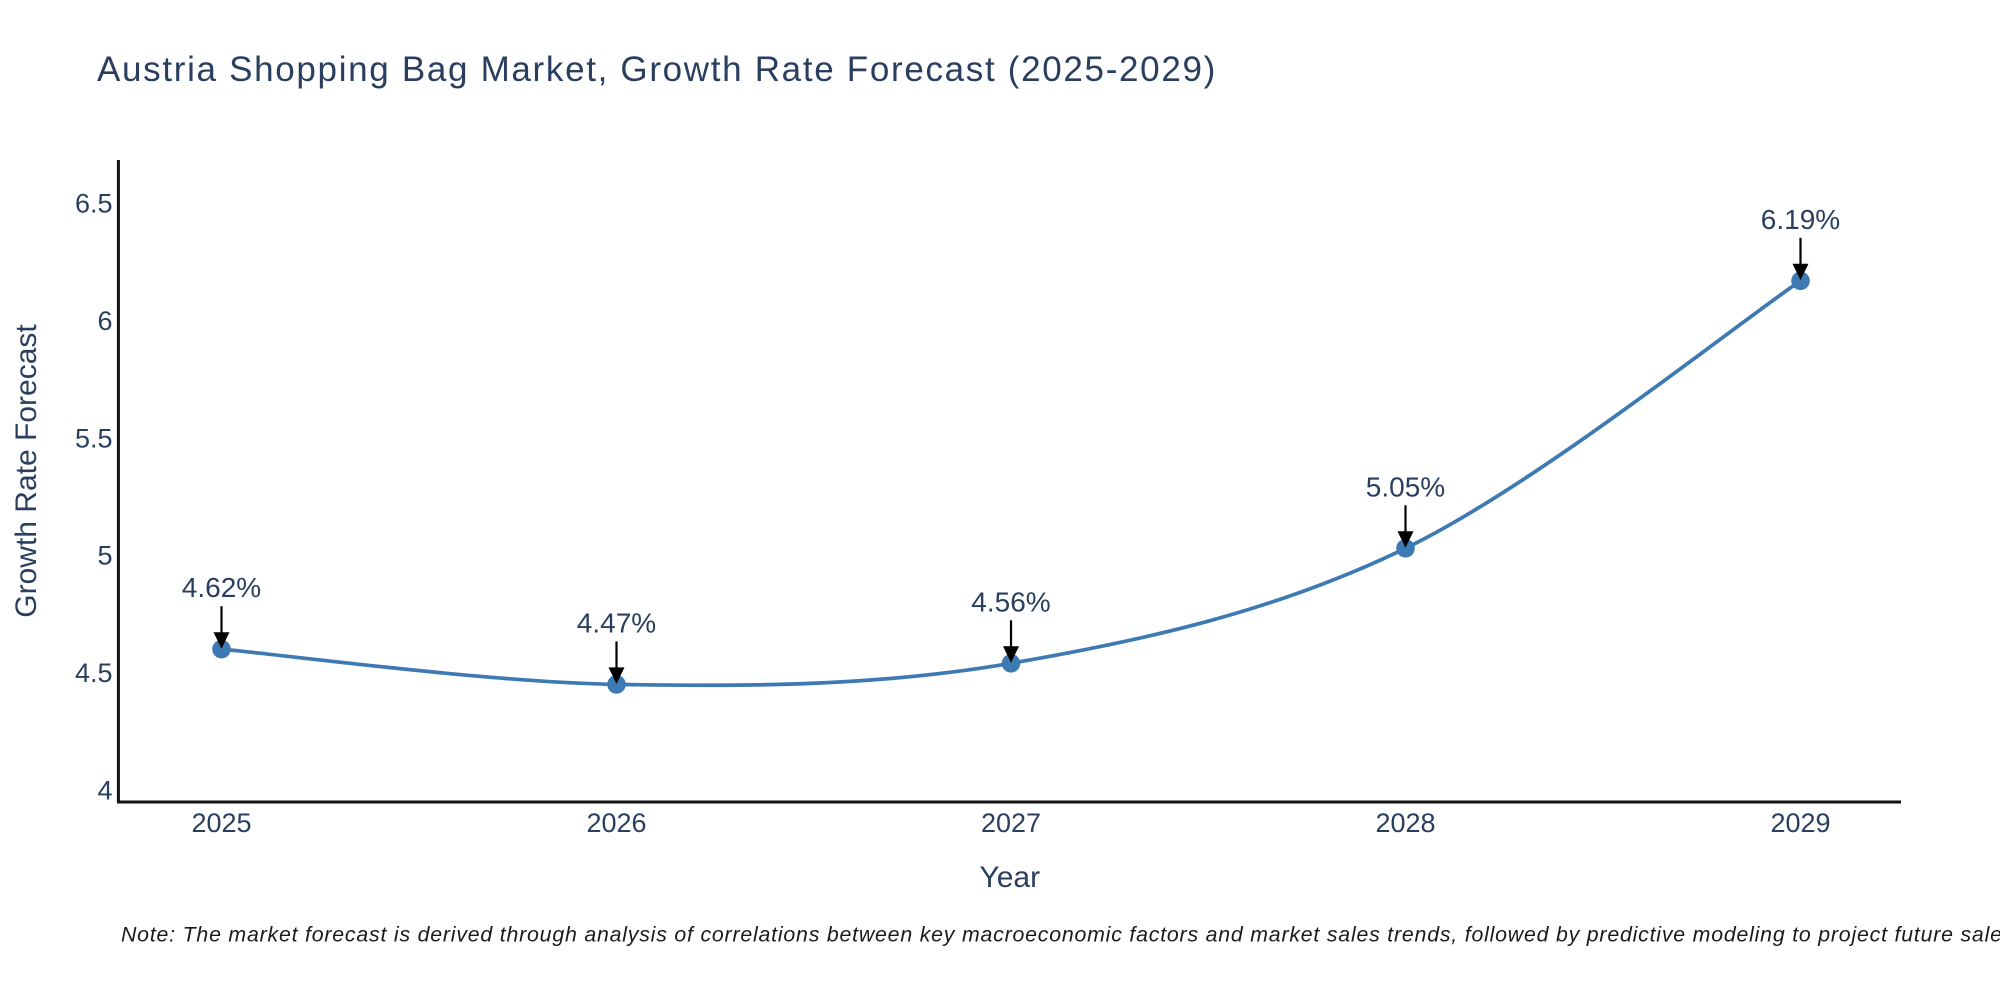 The width and height of the screenshot is (2000, 1000). I want to click on svg-text: Year, so click(1009, 877).